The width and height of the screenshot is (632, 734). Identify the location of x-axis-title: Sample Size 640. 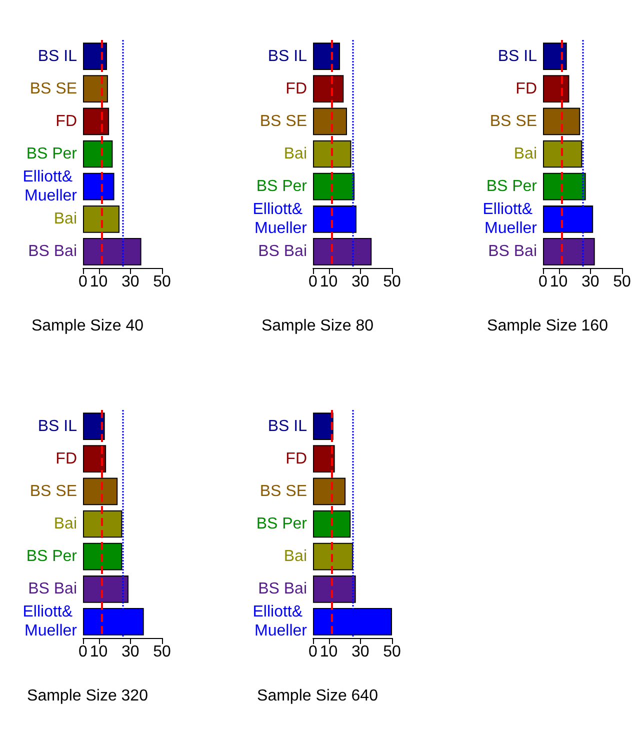
(317, 696).